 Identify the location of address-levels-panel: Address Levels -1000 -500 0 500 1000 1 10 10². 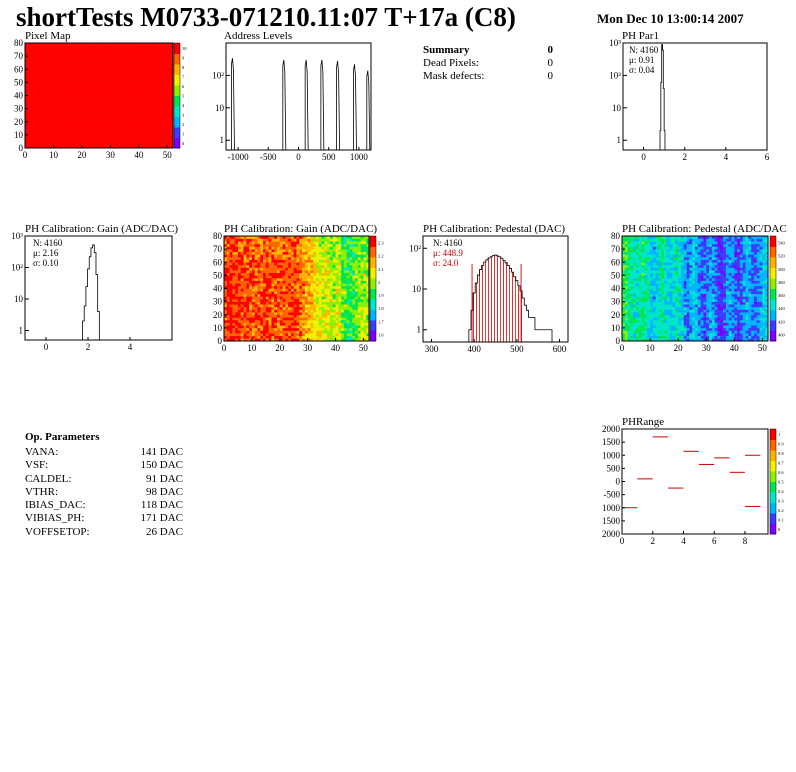
(294, 96).